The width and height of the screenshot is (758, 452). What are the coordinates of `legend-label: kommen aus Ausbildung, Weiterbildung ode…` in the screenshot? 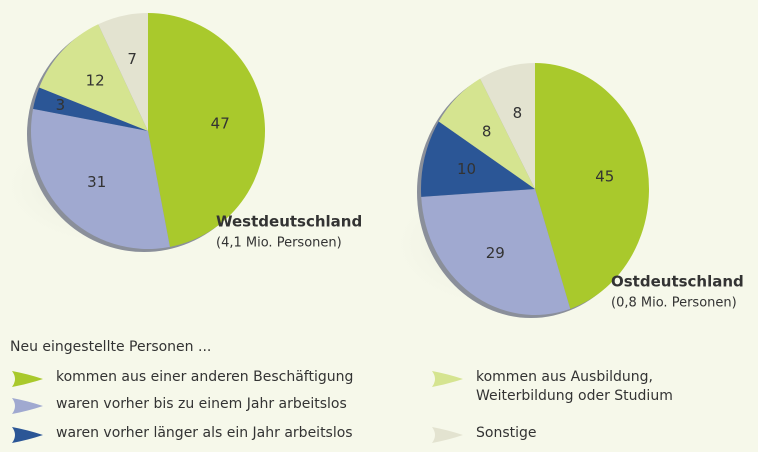 It's located at (574, 386).